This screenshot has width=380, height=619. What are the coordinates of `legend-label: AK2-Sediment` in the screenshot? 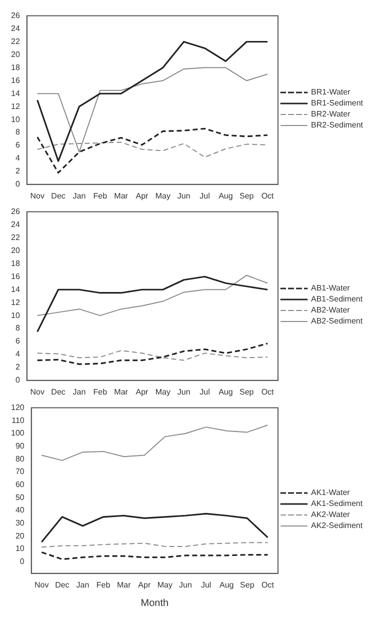 It's located at (337, 525).